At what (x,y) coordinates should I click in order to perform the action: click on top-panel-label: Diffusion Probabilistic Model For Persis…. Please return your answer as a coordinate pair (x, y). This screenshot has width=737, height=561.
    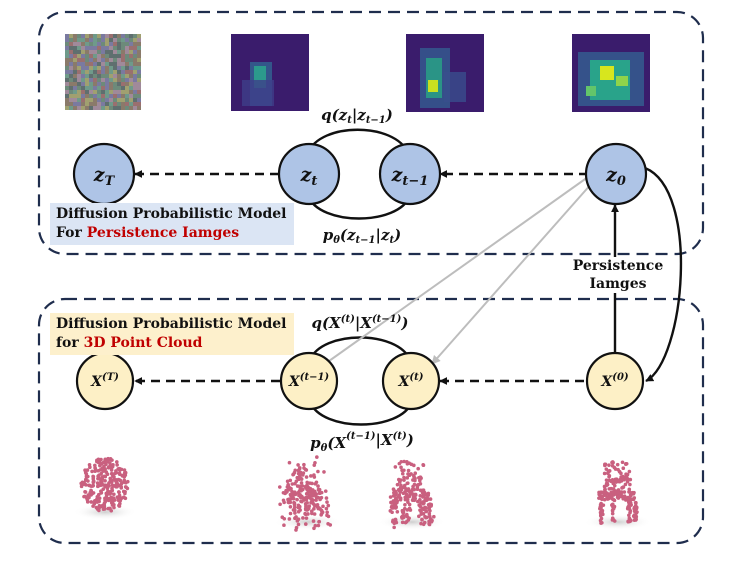
    Looking at the image, I should click on (172, 224).